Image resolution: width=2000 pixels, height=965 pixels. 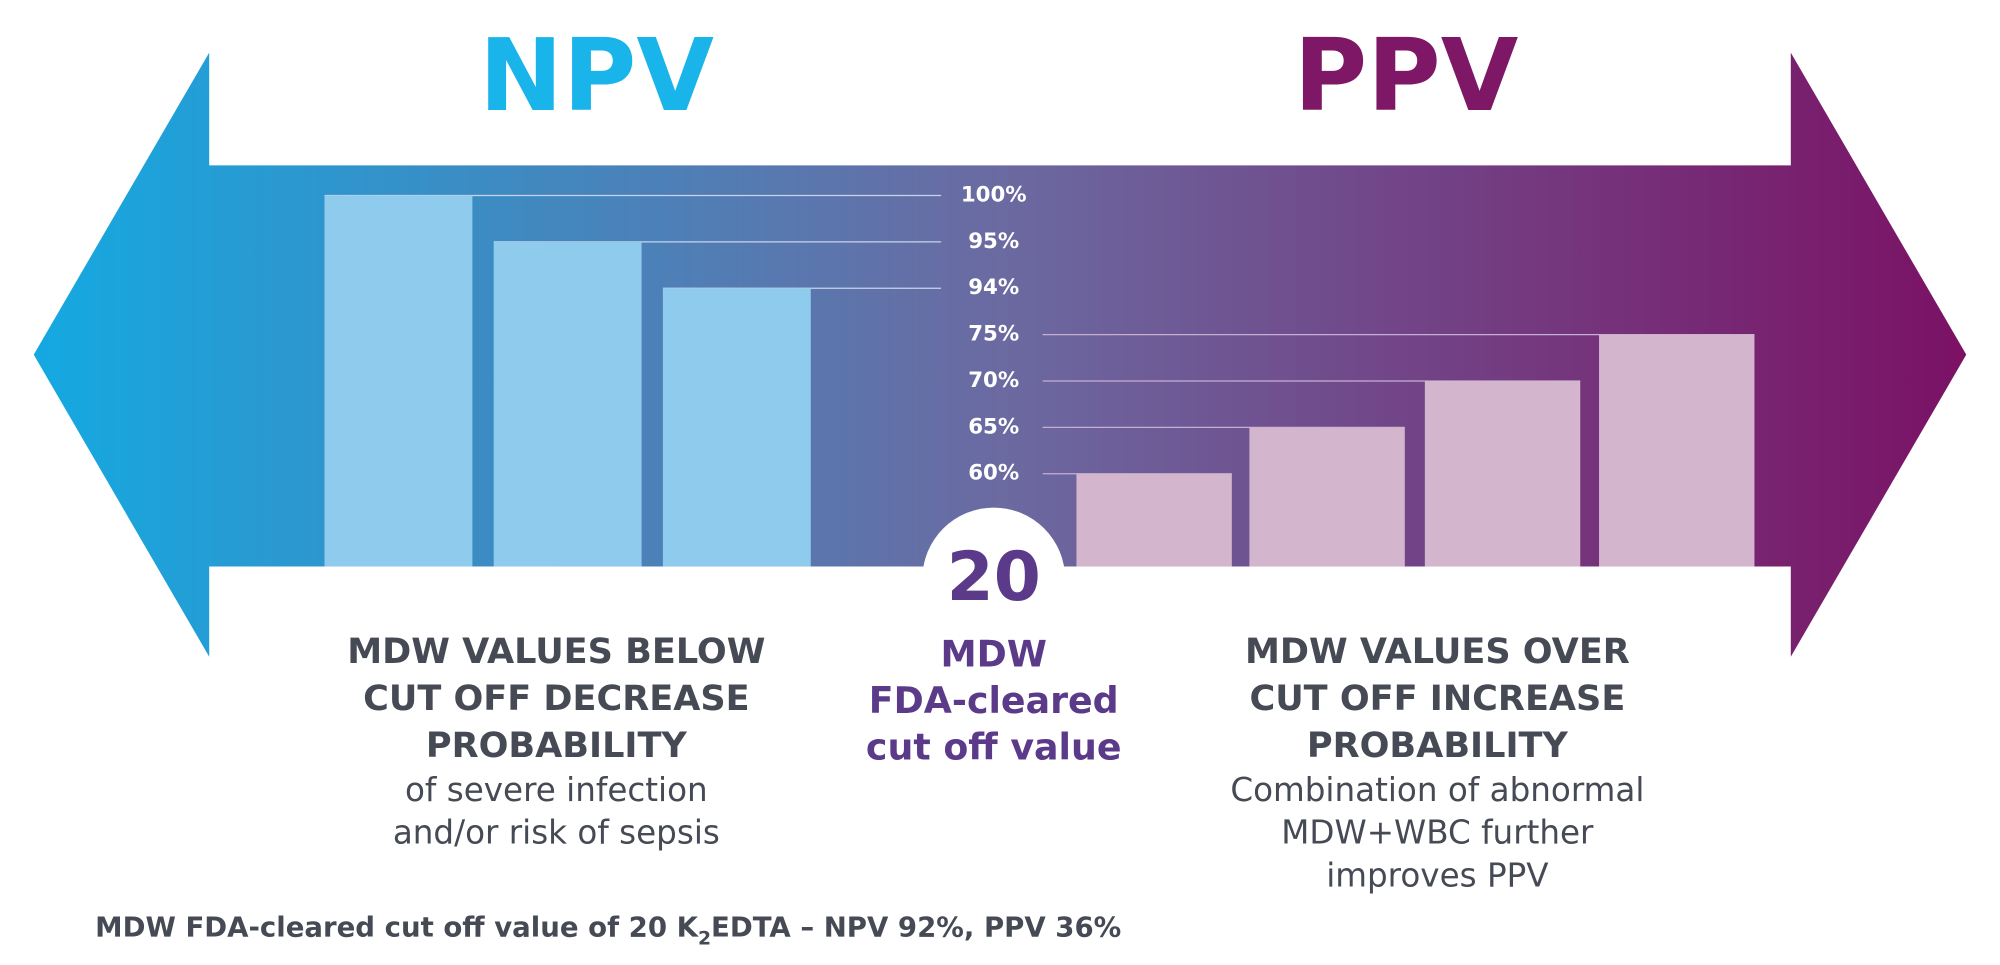 I want to click on tick-label: 100%, so click(x=994, y=195).